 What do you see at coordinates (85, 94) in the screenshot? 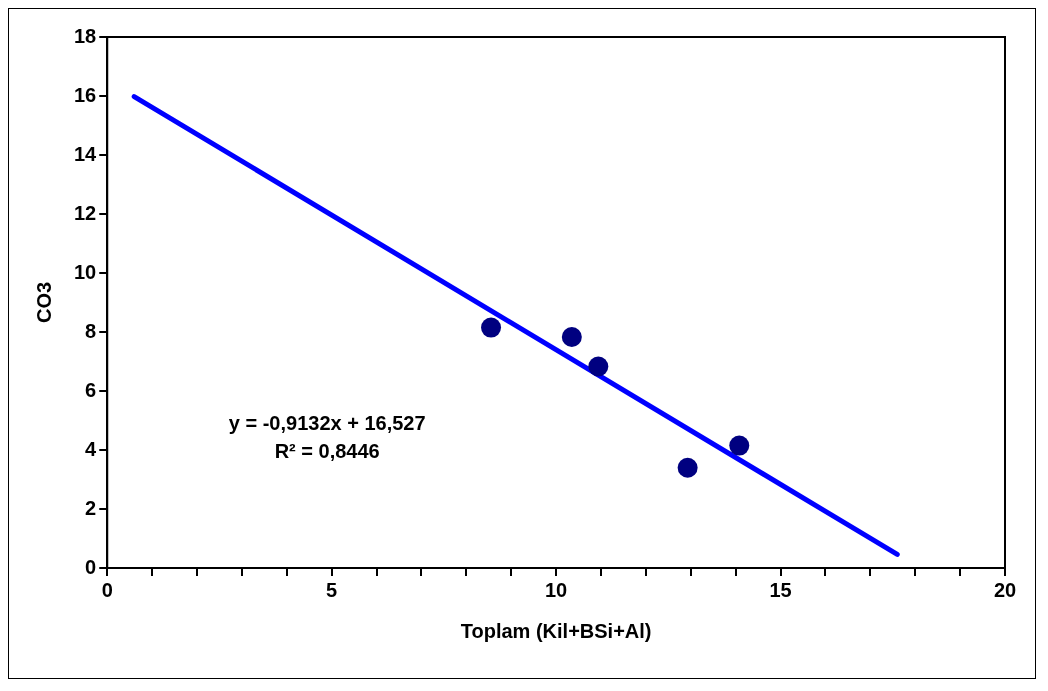
I see `y-tick-label: 16` at bounding box center [85, 94].